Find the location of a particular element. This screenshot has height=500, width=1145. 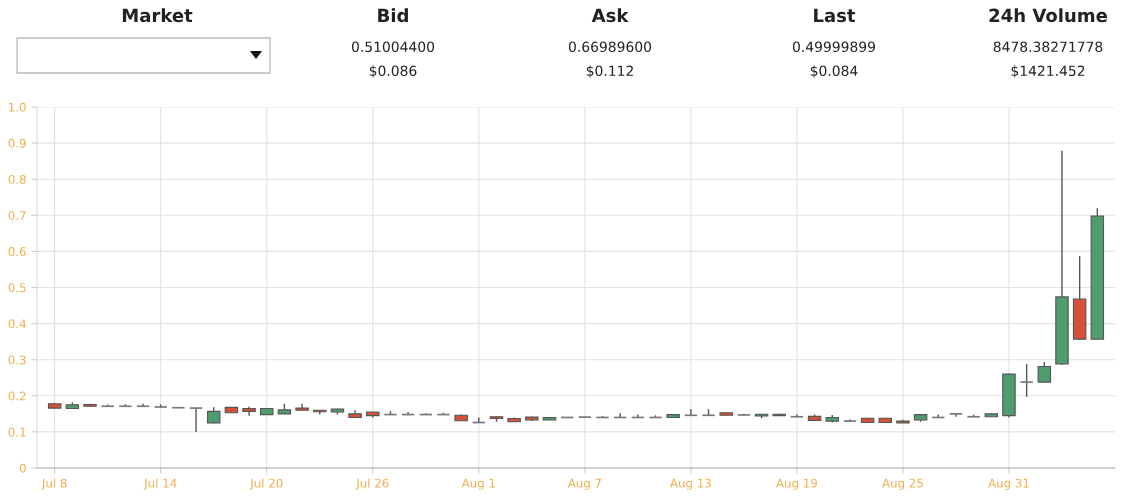

text: Bid is located at coordinates (393, 15).